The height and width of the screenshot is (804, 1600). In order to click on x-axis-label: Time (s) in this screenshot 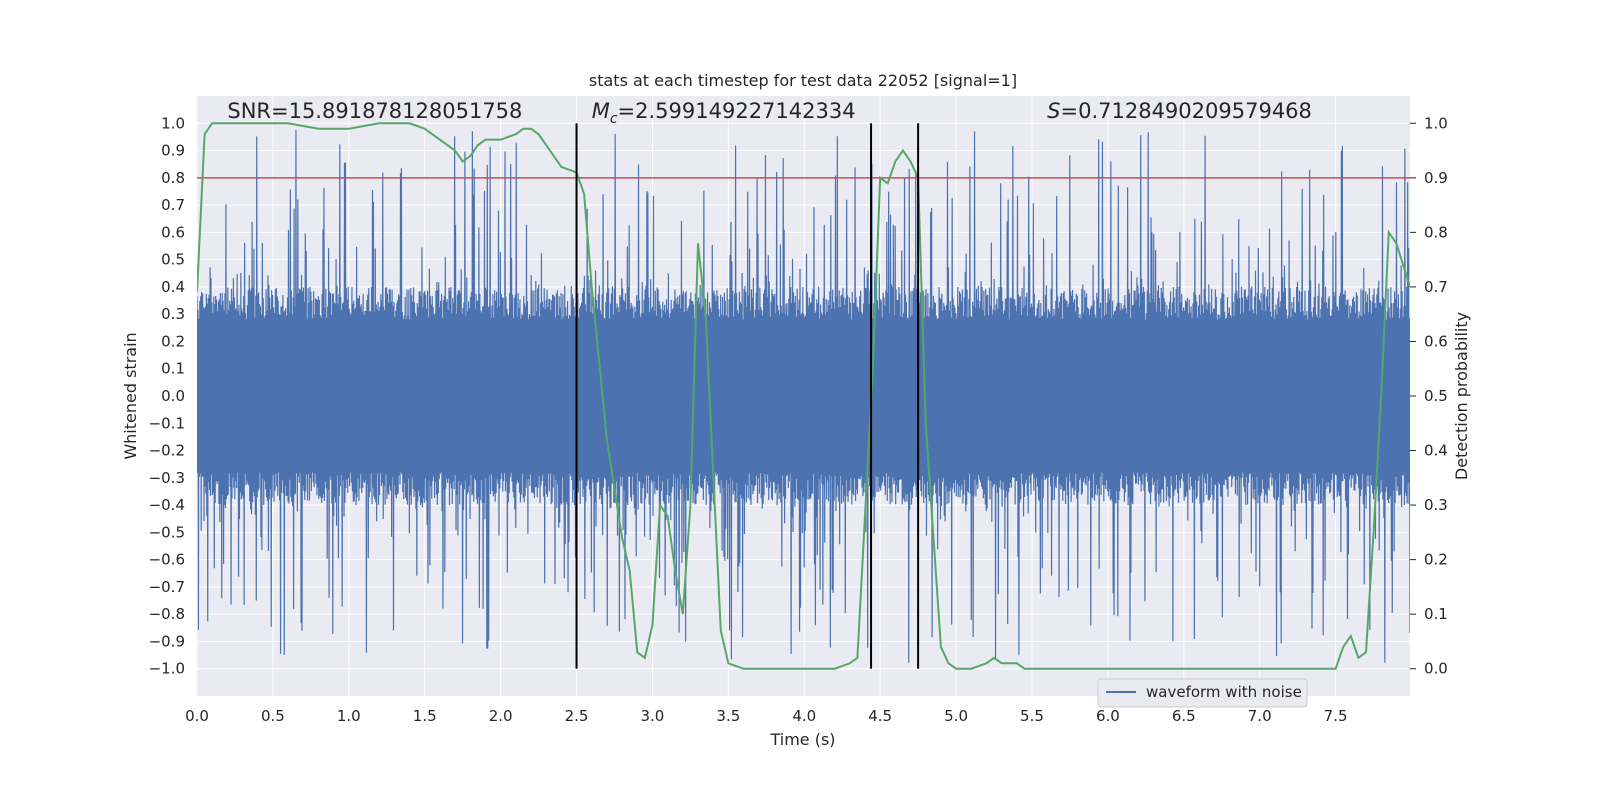, I will do `click(802, 739)`.